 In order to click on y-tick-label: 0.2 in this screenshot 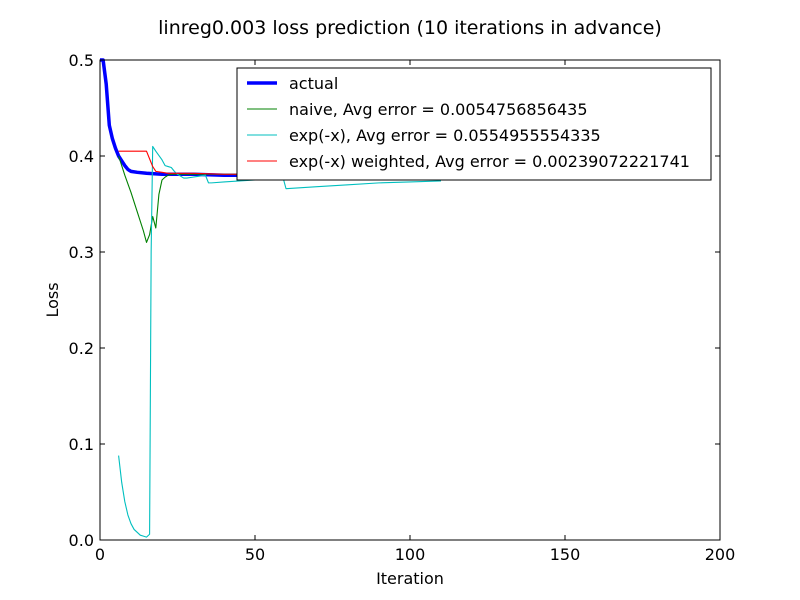, I will do `click(81, 348)`.